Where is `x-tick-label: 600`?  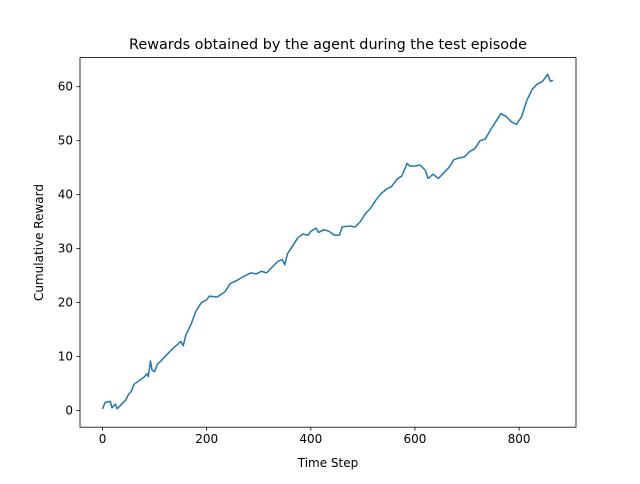
x-tick-label: 600 is located at coordinates (415, 439).